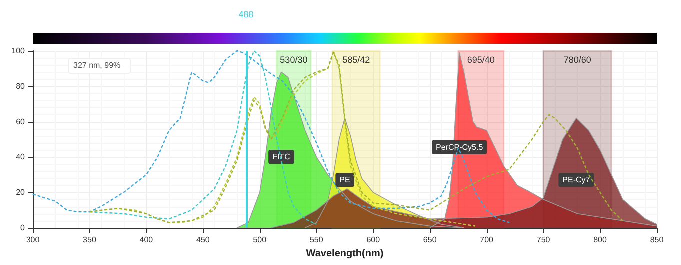  Describe the element at coordinates (246, 15) in the screenshot. I see `ref-line-label: 488` at that location.